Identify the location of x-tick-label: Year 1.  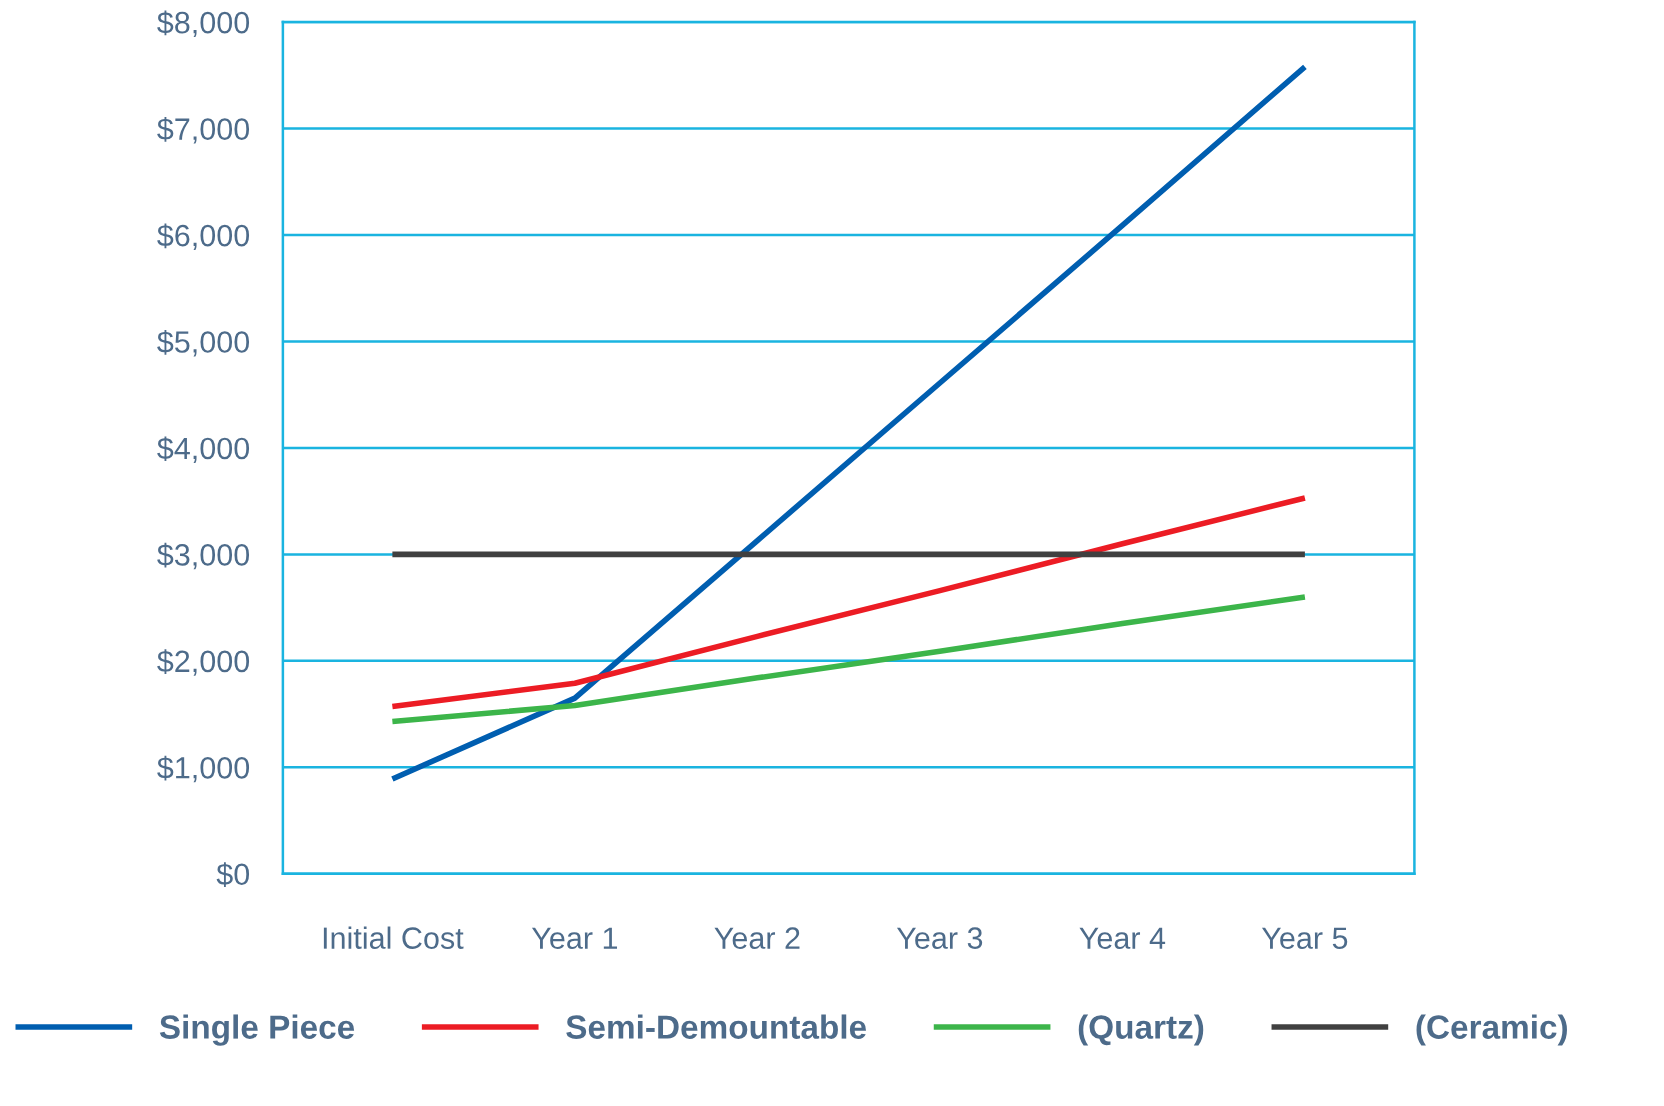
(574, 938).